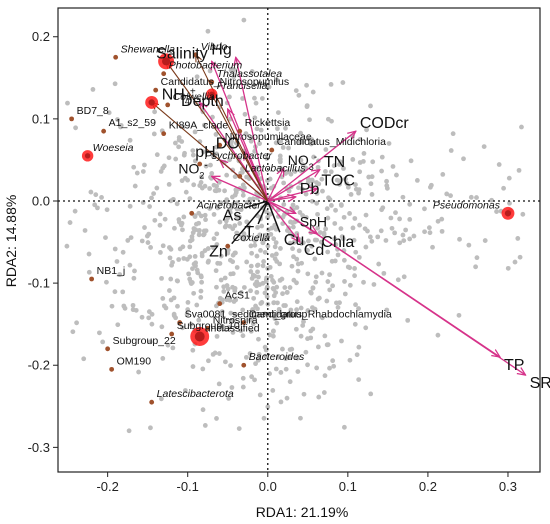 The width and height of the screenshot is (550, 524). I want to click on env-label-cu: Cu, so click(294, 240).